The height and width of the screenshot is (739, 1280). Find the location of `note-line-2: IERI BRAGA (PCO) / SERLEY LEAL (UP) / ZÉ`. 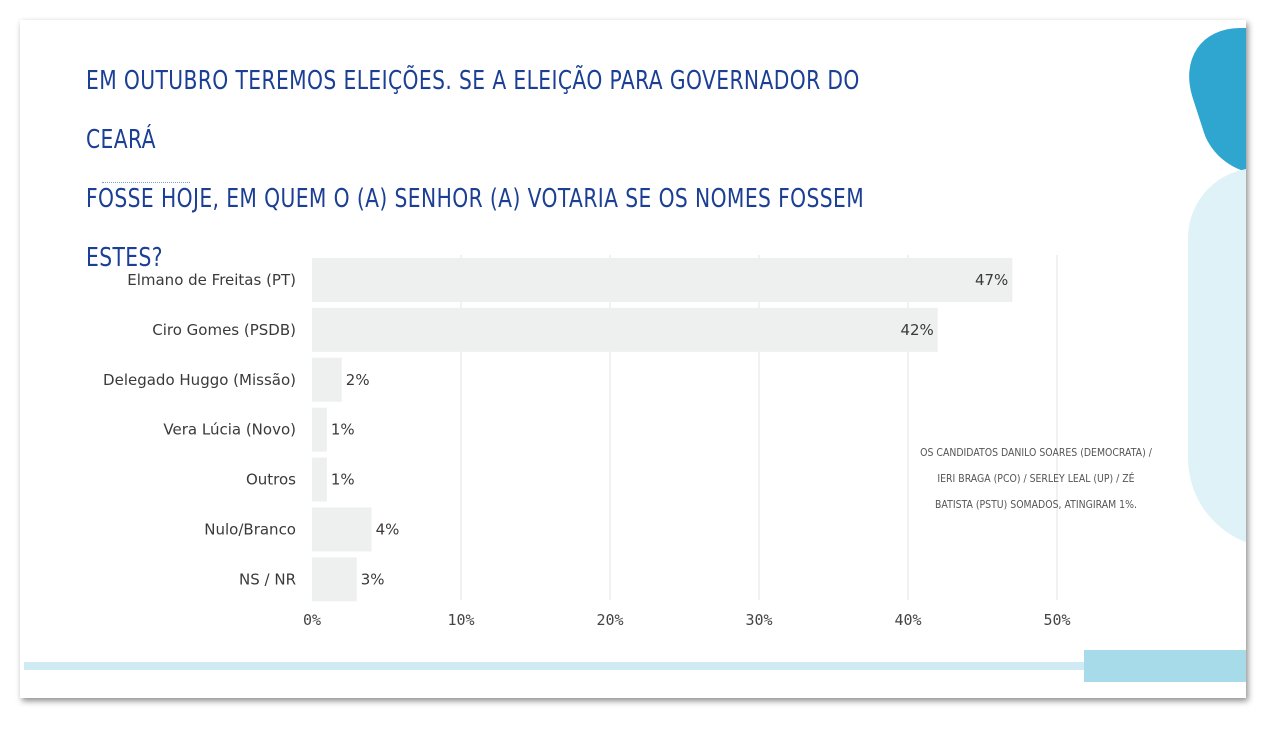

note-line-2: IERI BRAGA (PCO) / SERLEY LEAL (UP) / ZÉ is located at coordinates (1036, 478).